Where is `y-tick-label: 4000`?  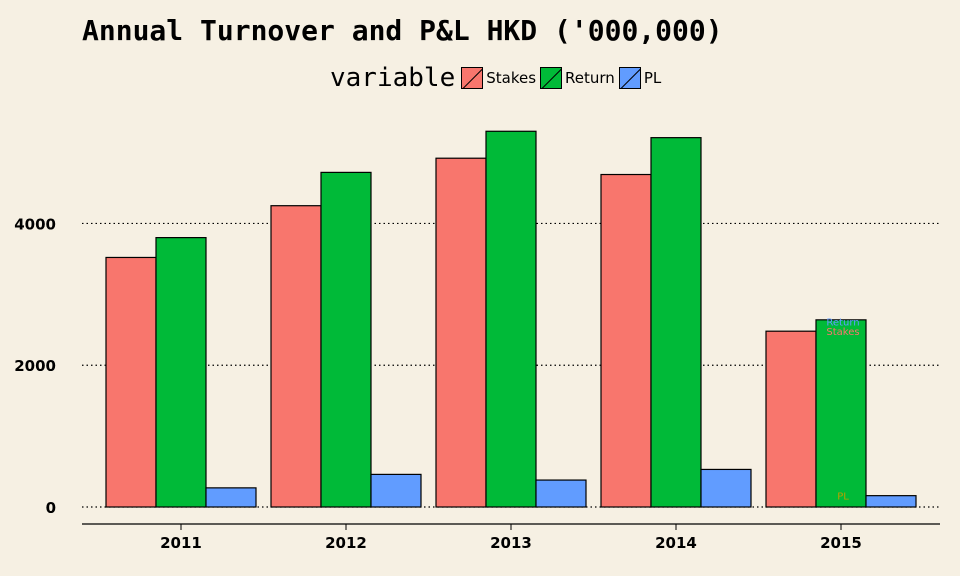 y-tick-label: 4000 is located at coordinates (35, 224).